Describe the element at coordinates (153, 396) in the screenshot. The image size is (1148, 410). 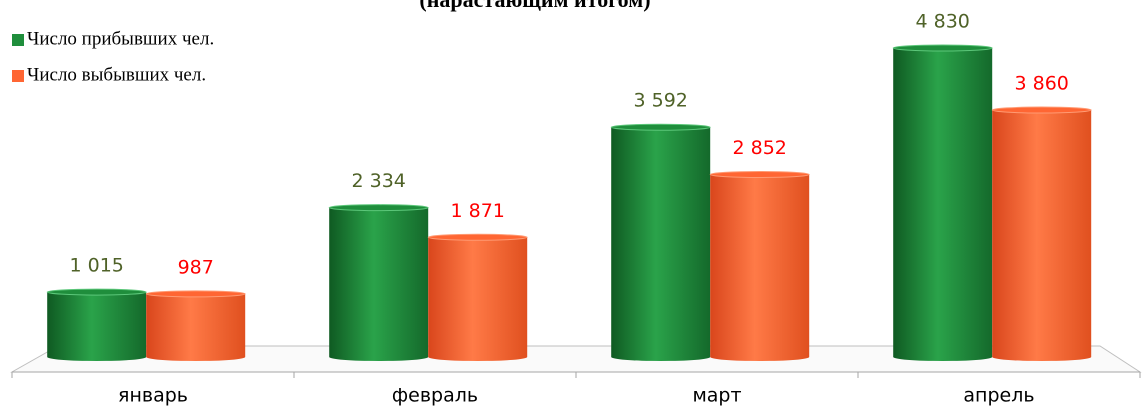
I see `x-tick-label: январь` at that location.